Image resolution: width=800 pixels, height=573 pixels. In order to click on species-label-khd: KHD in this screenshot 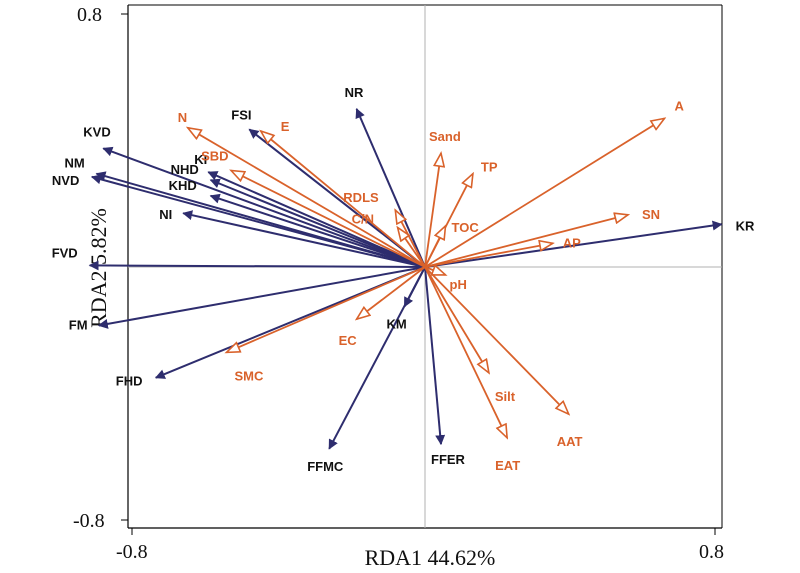, I will do `click(183, 185)`.